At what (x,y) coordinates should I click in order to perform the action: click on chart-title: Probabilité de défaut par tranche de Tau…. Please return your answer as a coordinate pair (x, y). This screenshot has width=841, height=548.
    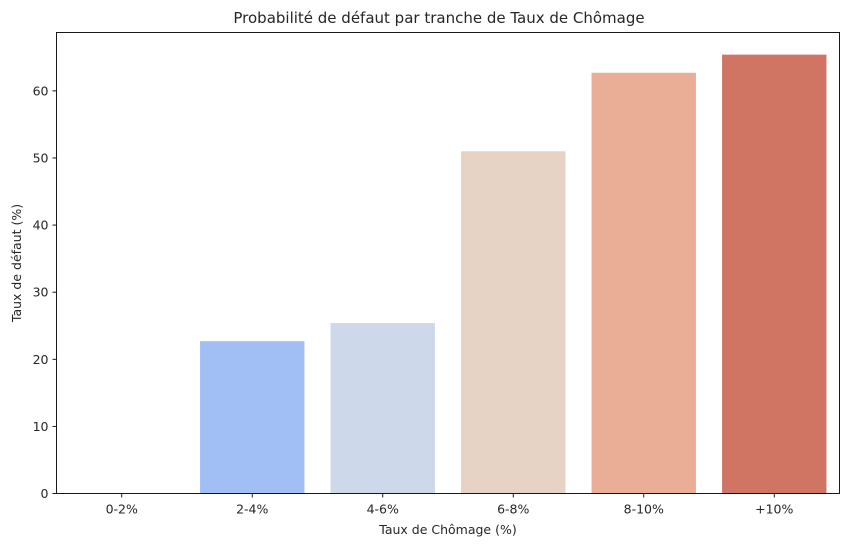
    Looking at the image, I should click on (438, 18).